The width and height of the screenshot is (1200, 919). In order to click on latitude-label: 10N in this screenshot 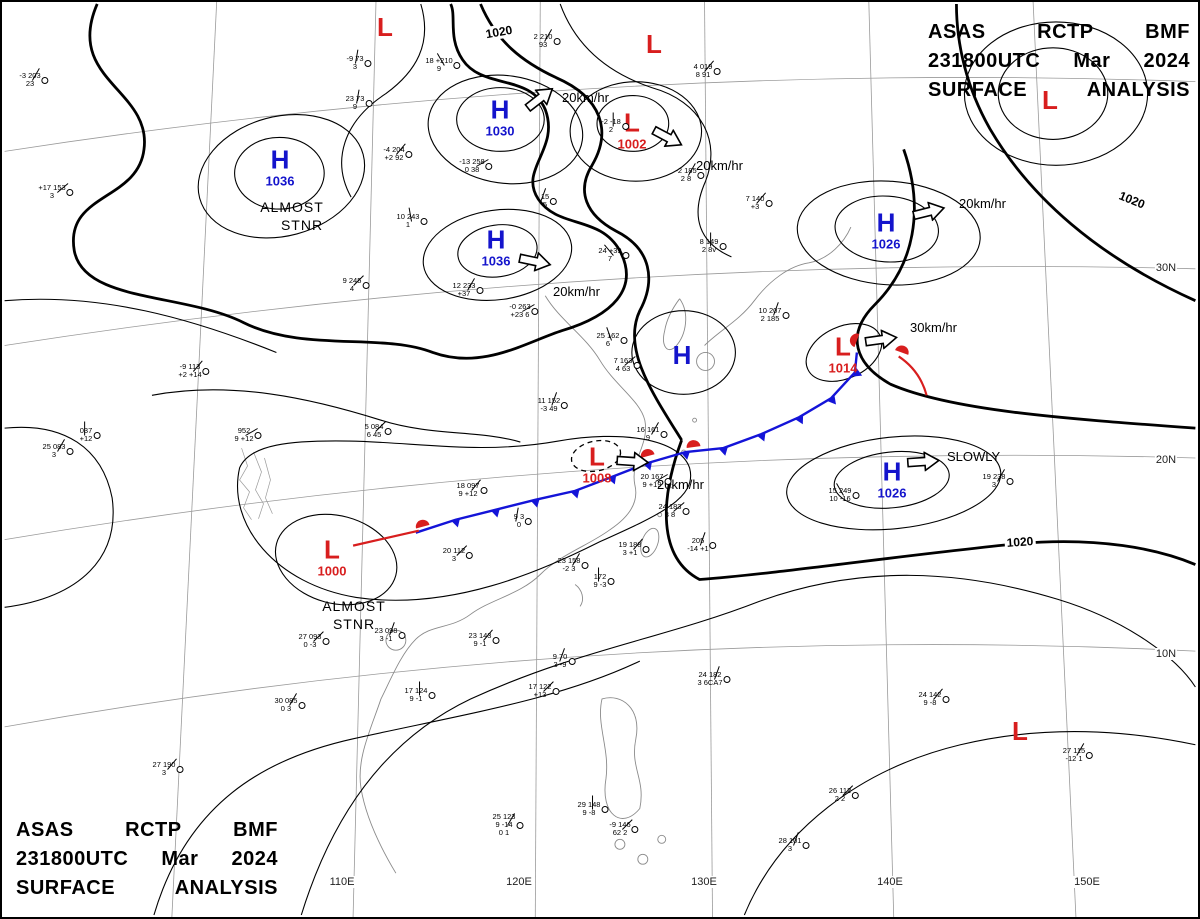, I will do `click(1166, 654)`.